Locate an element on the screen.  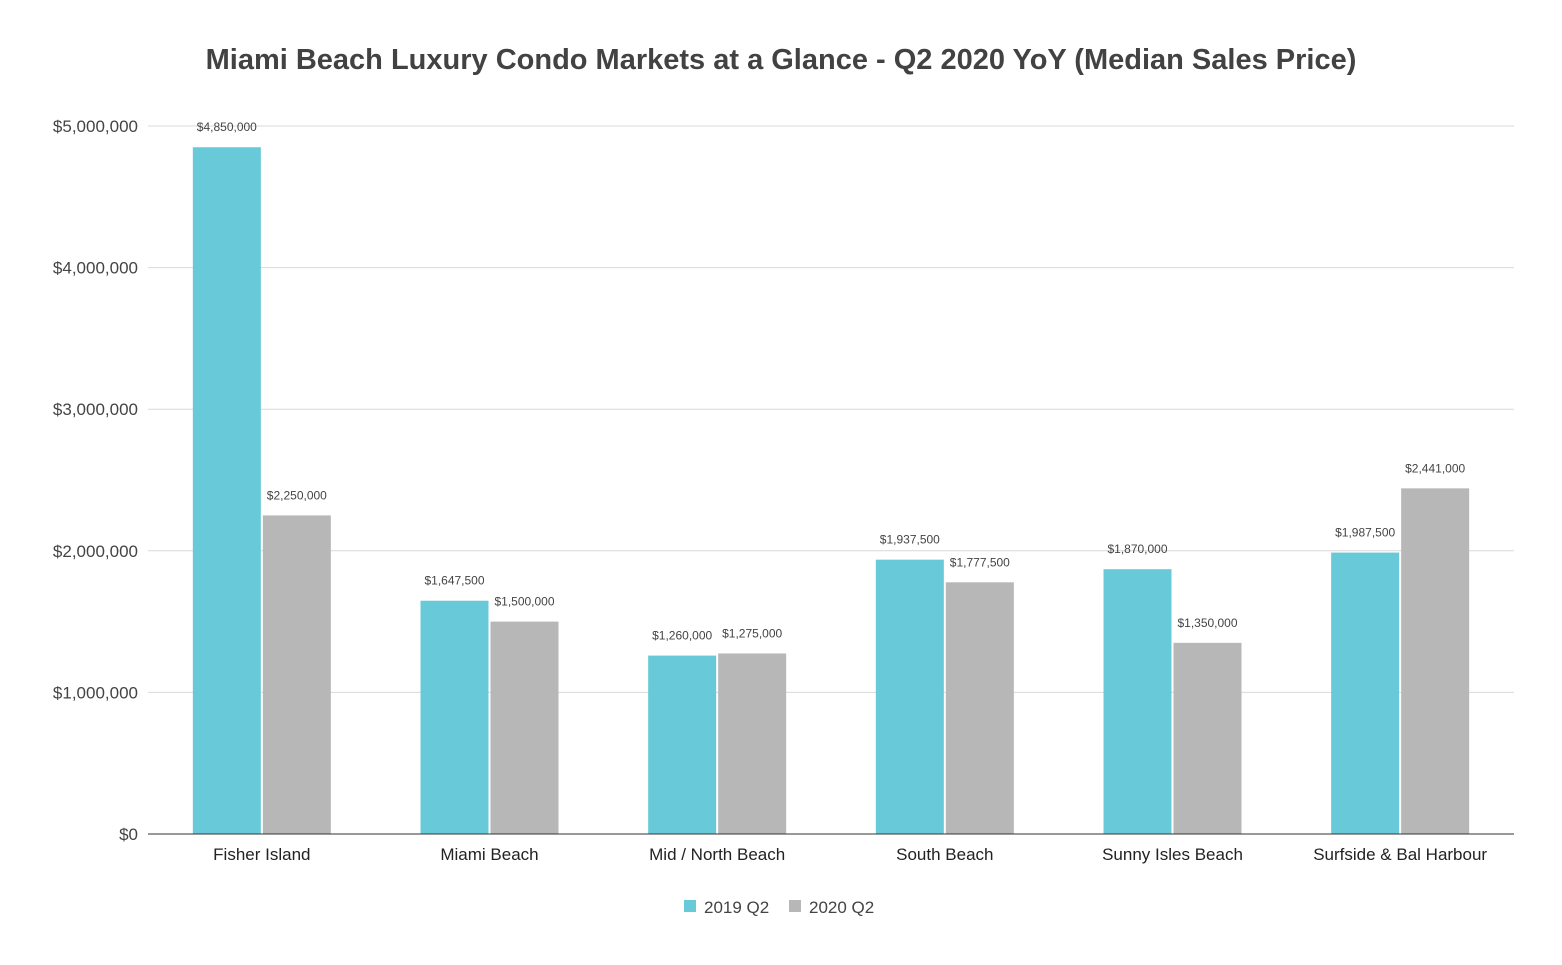
x-tick-label: Sunny Isles Beach is located at coordinates (1172, 854).